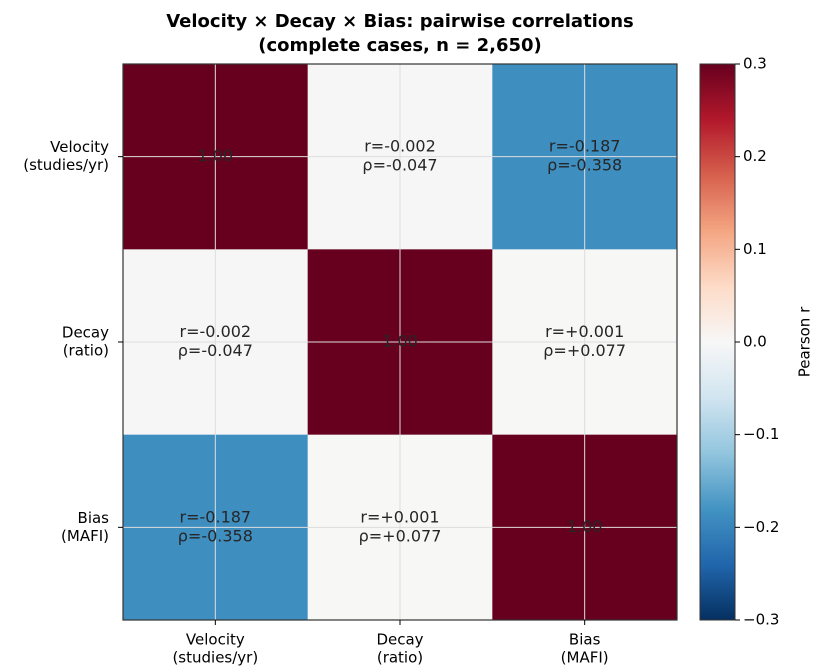  Describe the element at coordinates (399, 640) in the screenshot. I see `x-tick-label: Decay` at that location.